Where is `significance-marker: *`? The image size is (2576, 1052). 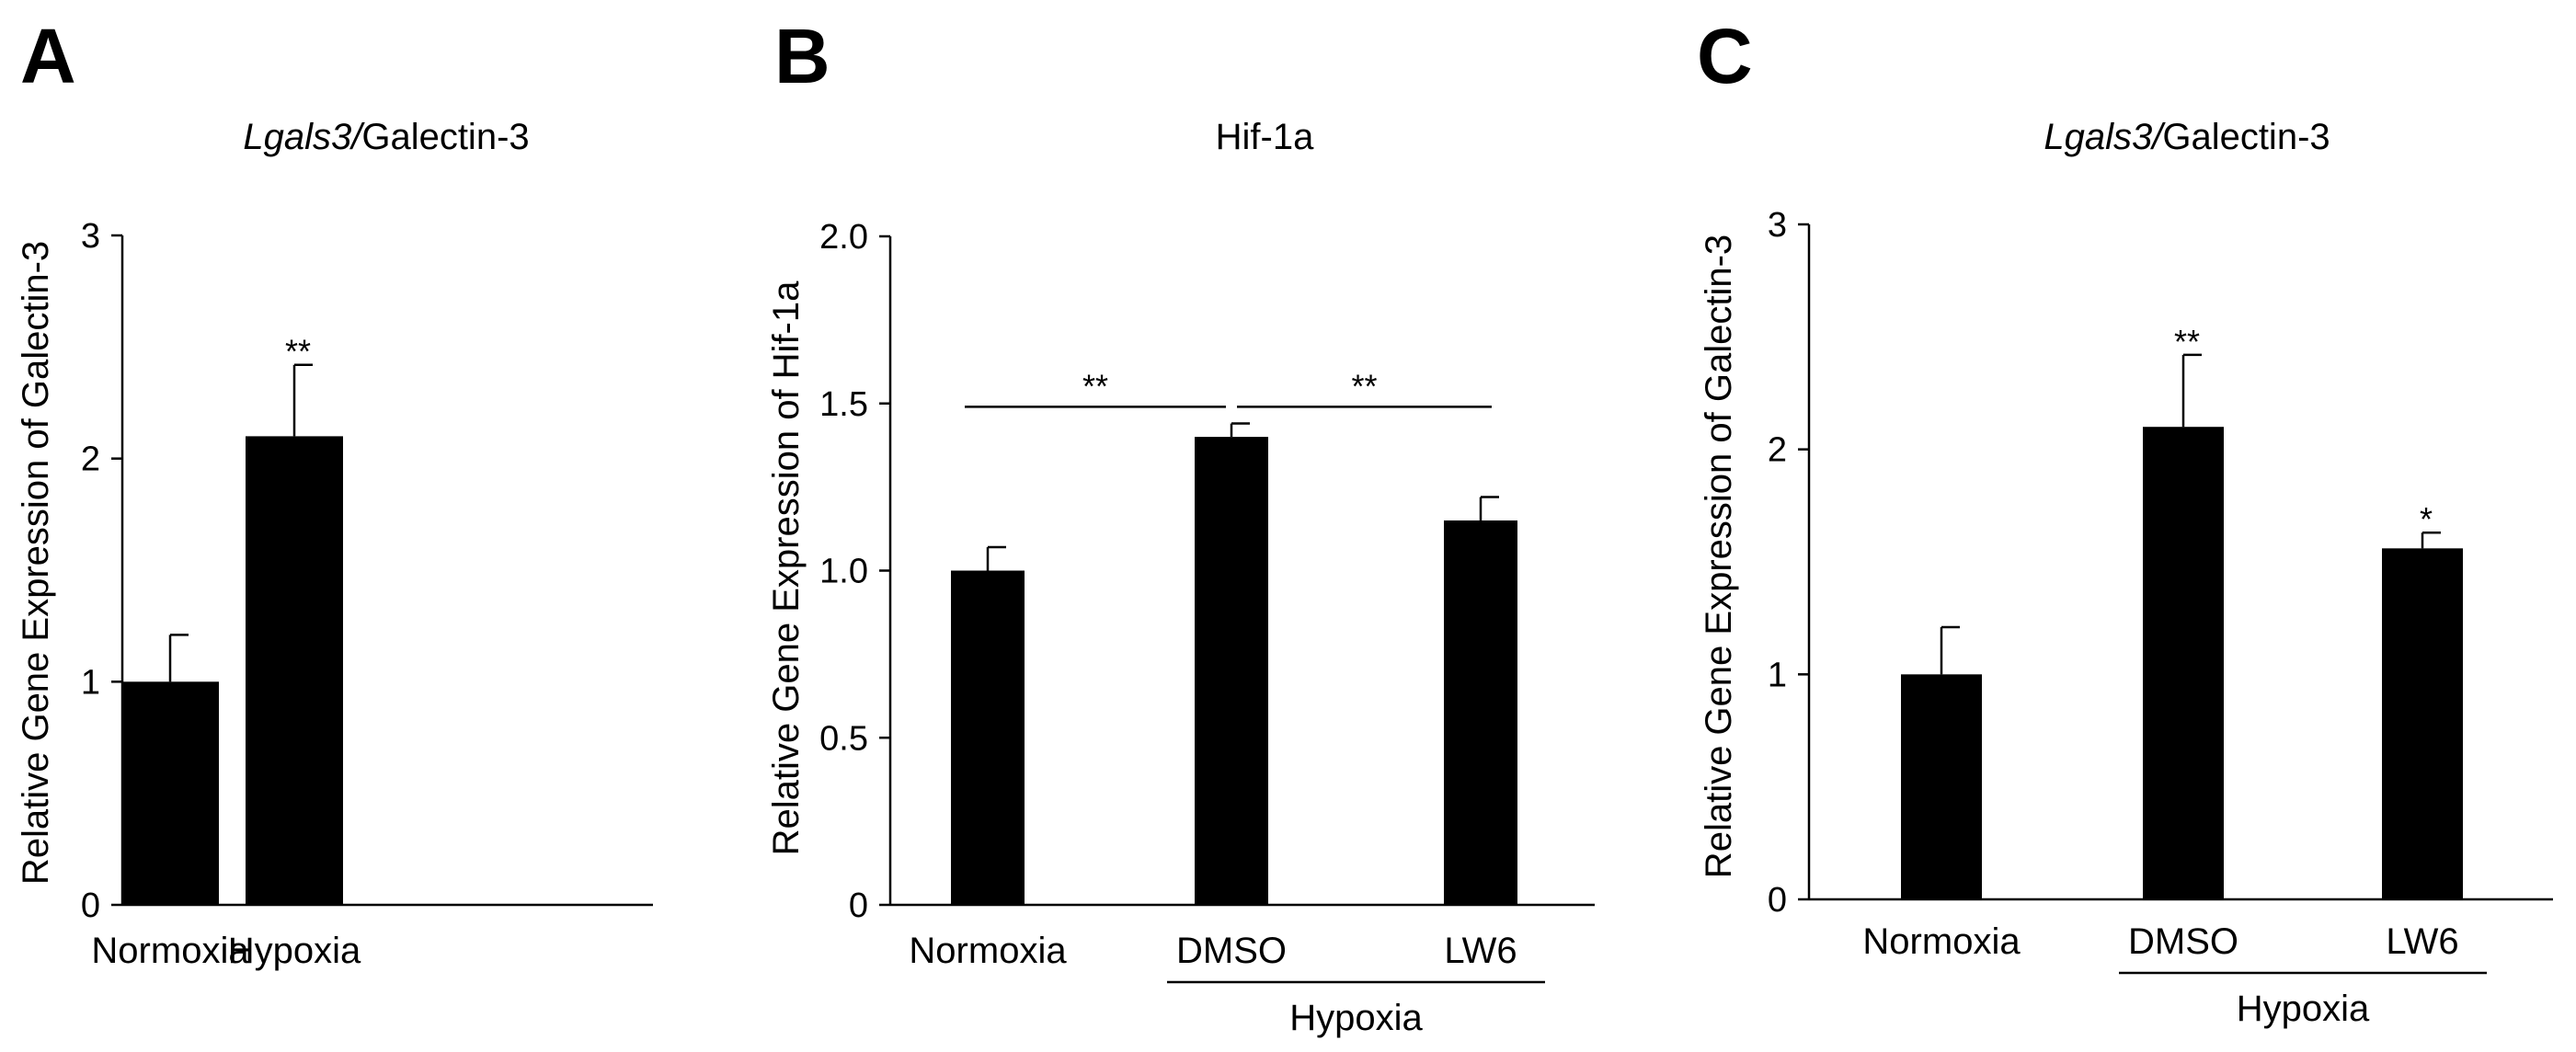
significance-marker: * is located at coordinates (2426, 519).